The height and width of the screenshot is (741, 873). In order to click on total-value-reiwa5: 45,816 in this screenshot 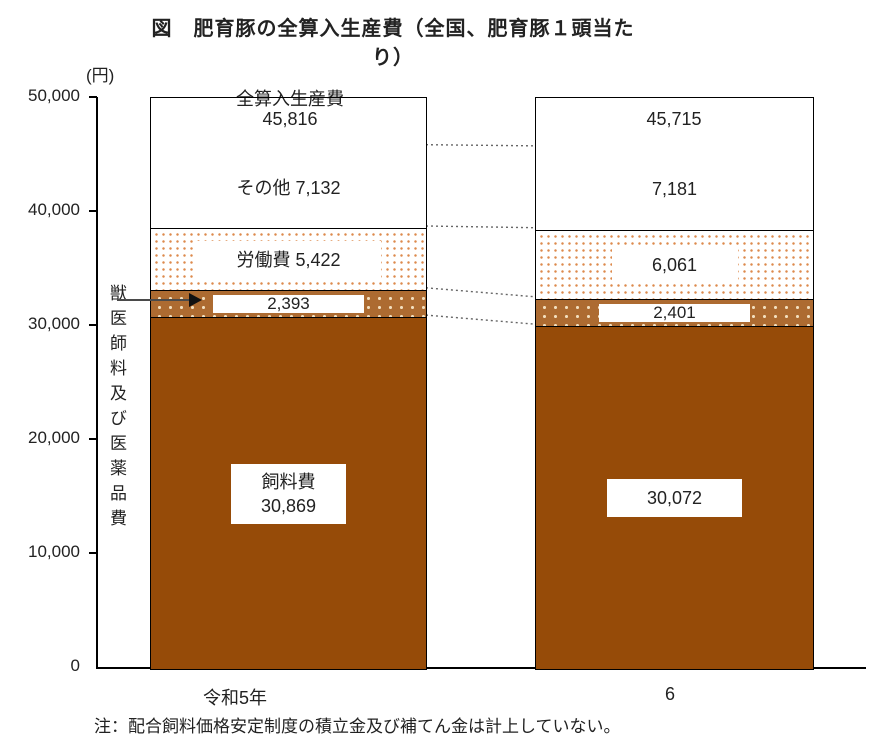, I will do `click(290, 119)`.